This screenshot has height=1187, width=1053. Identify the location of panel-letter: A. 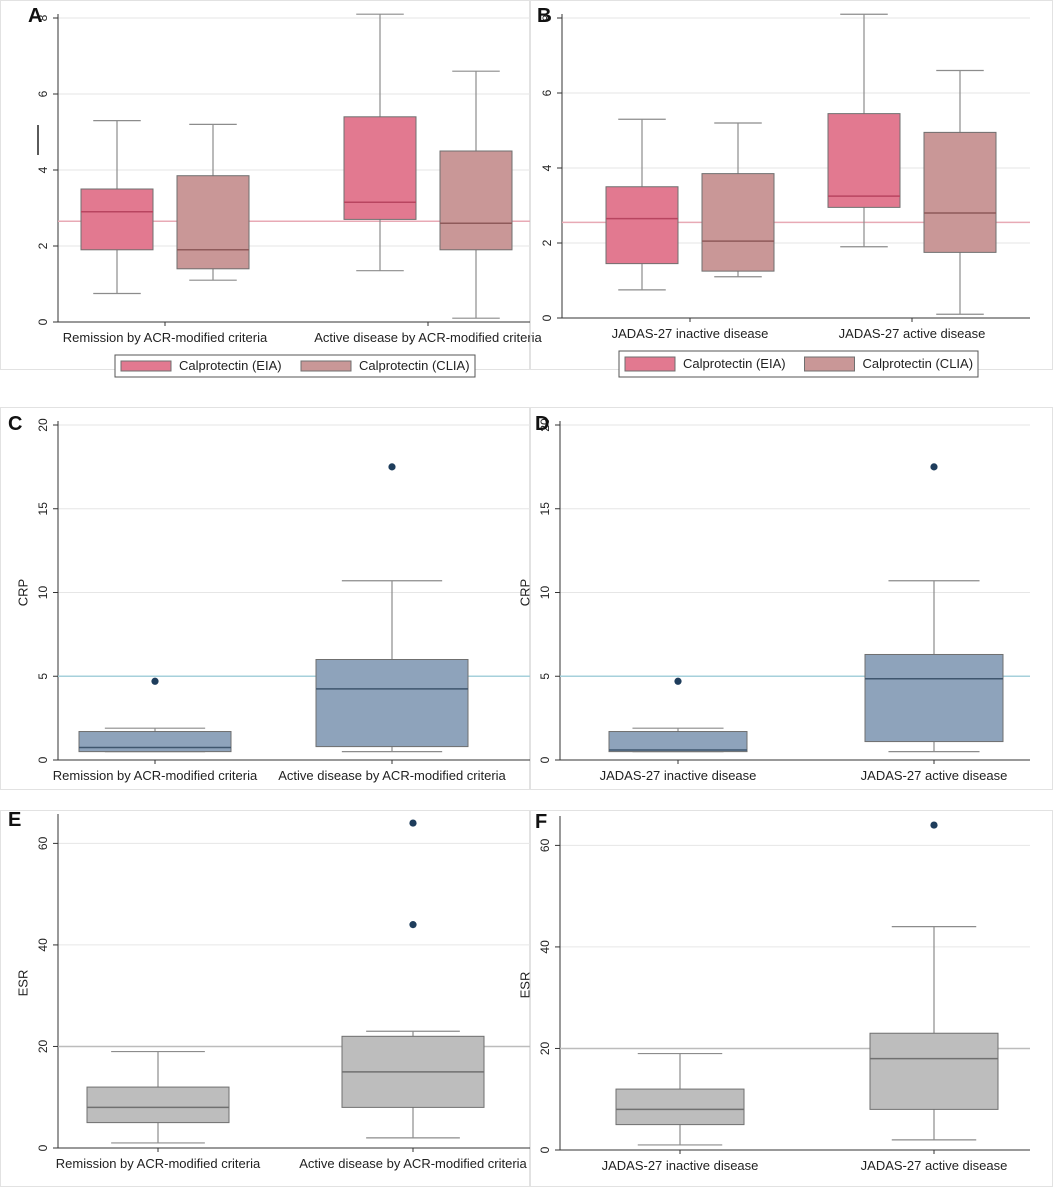
(35, 16).